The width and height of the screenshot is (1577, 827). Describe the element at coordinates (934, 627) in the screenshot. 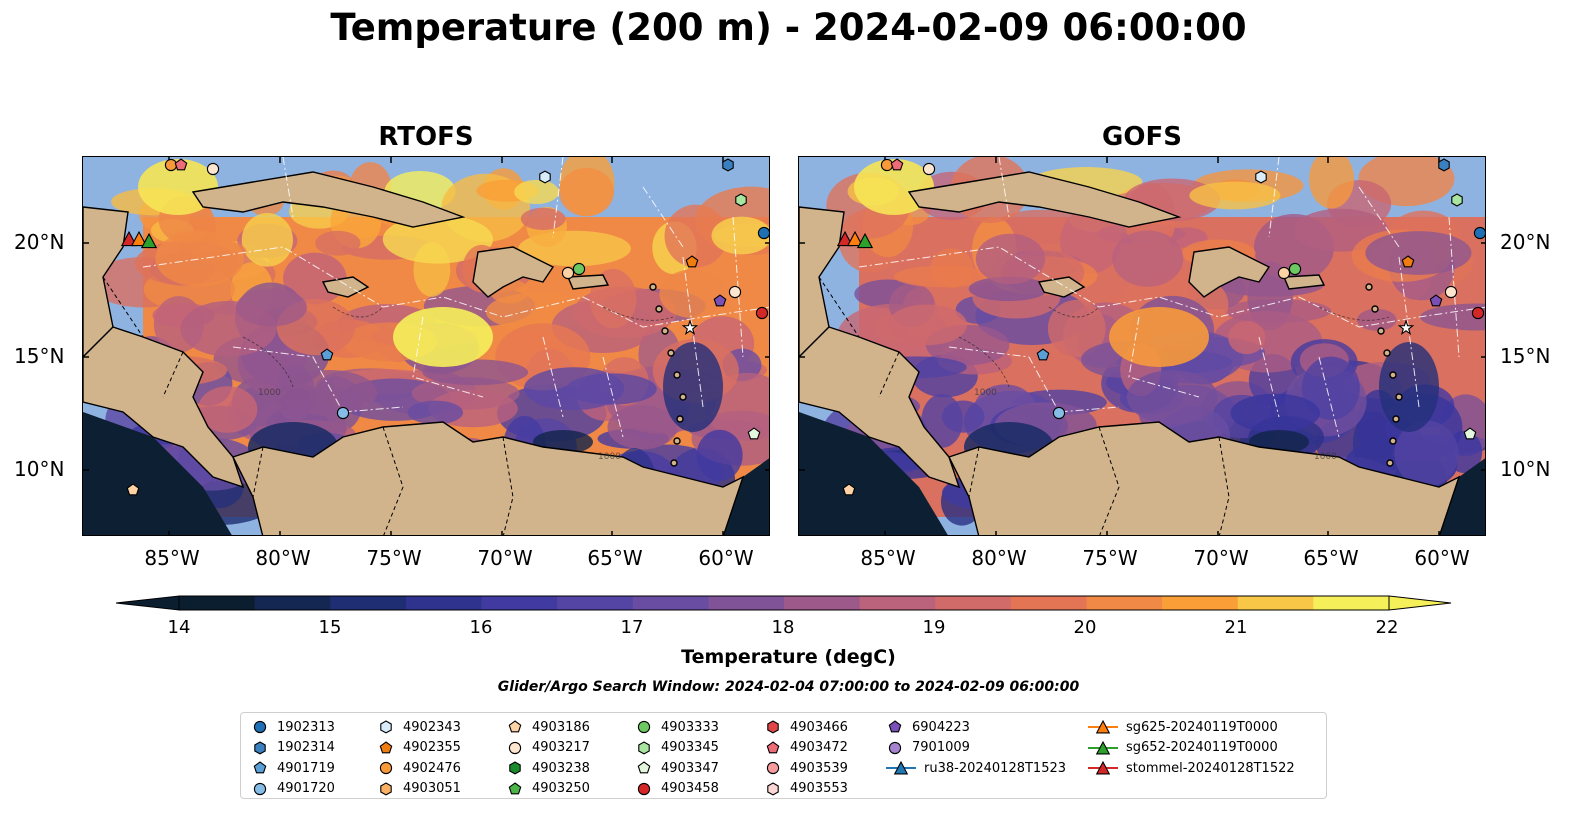

I see `colorbar-tick: 19` at that location.